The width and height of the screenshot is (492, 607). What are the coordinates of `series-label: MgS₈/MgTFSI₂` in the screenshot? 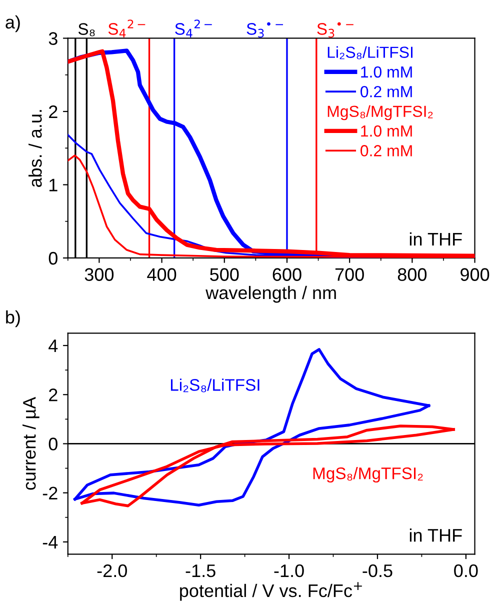 It's located at (368, 474).